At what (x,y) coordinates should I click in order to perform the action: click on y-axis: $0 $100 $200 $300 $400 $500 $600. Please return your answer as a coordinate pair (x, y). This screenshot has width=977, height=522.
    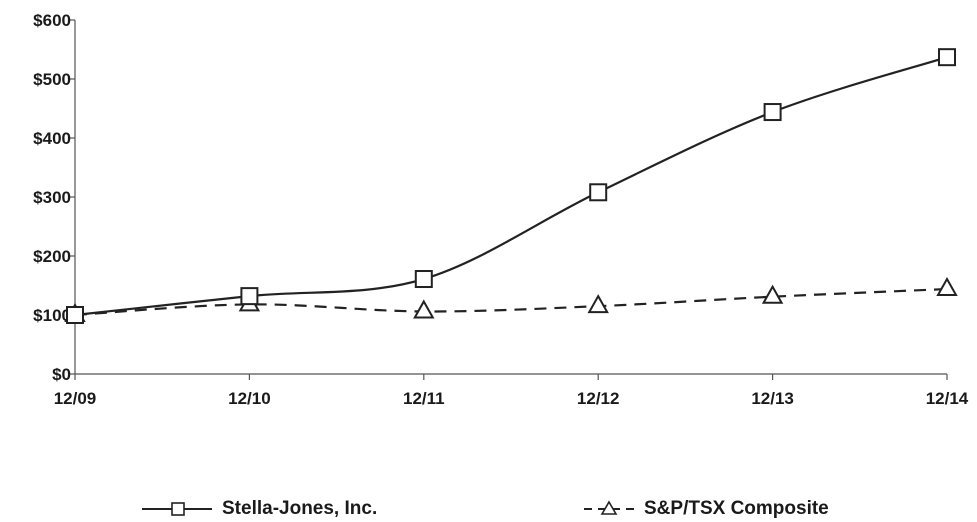
    Looking at the image, I should click on (54, 197).